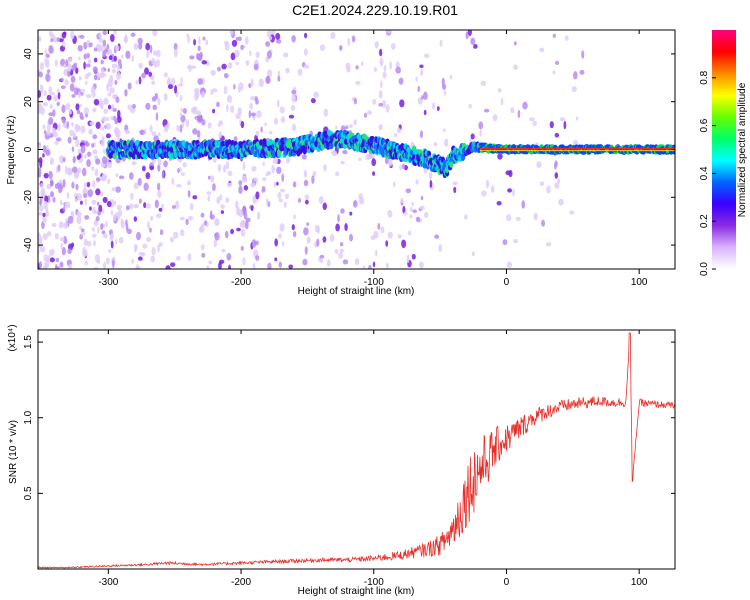 Image resolution: width=750 pixels, height=600 pixels. What do you see at coordinates (209, 142) in the screenshot?
I see `spectrogram-band-cell` at bounding box center [209, 142].